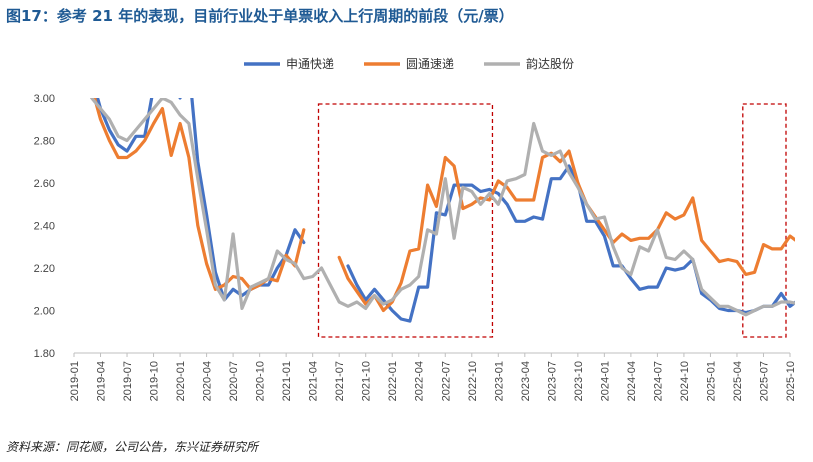 The image size is (813, 462). What do you see at coordinates (102, 381) in the screenshot?
I see `x-tick-label: 2019-04` at bounding box center [102, 381].